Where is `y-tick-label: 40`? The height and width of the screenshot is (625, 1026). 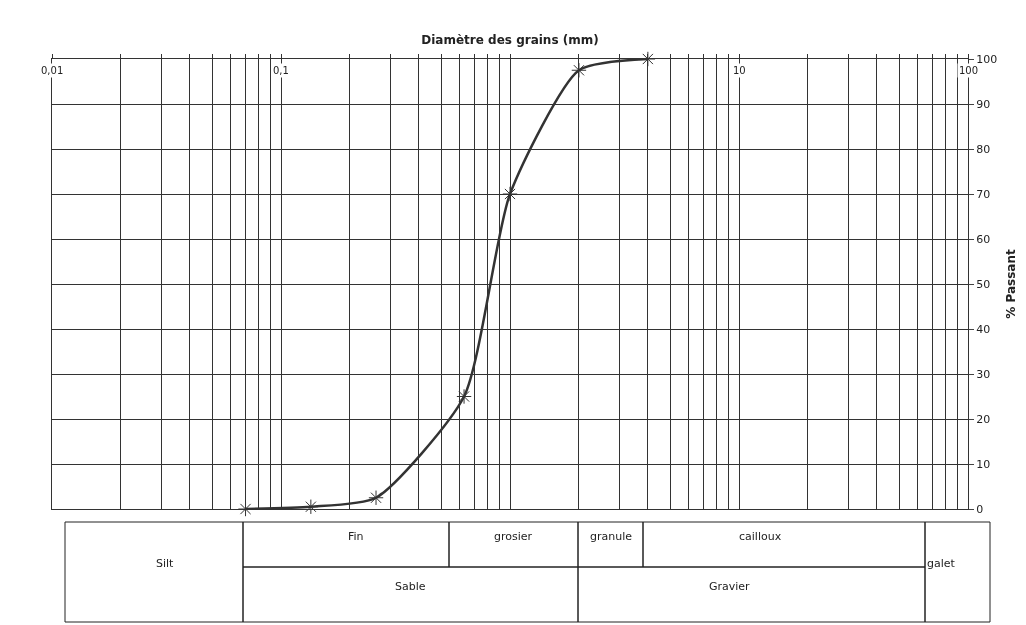
y-tick-label: 40 is located at coordinates (983, 329).